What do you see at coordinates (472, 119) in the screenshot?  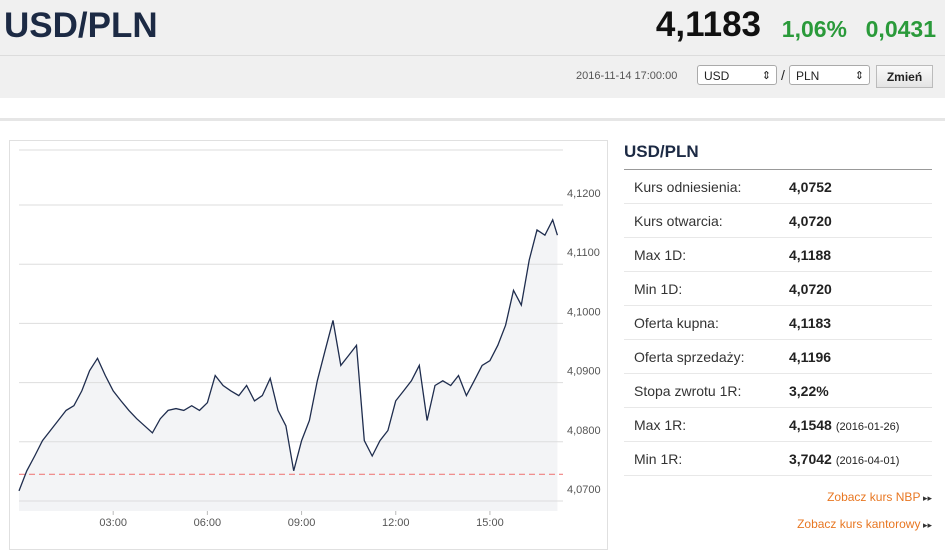 I see `divider` at bounding box center [472, 119].